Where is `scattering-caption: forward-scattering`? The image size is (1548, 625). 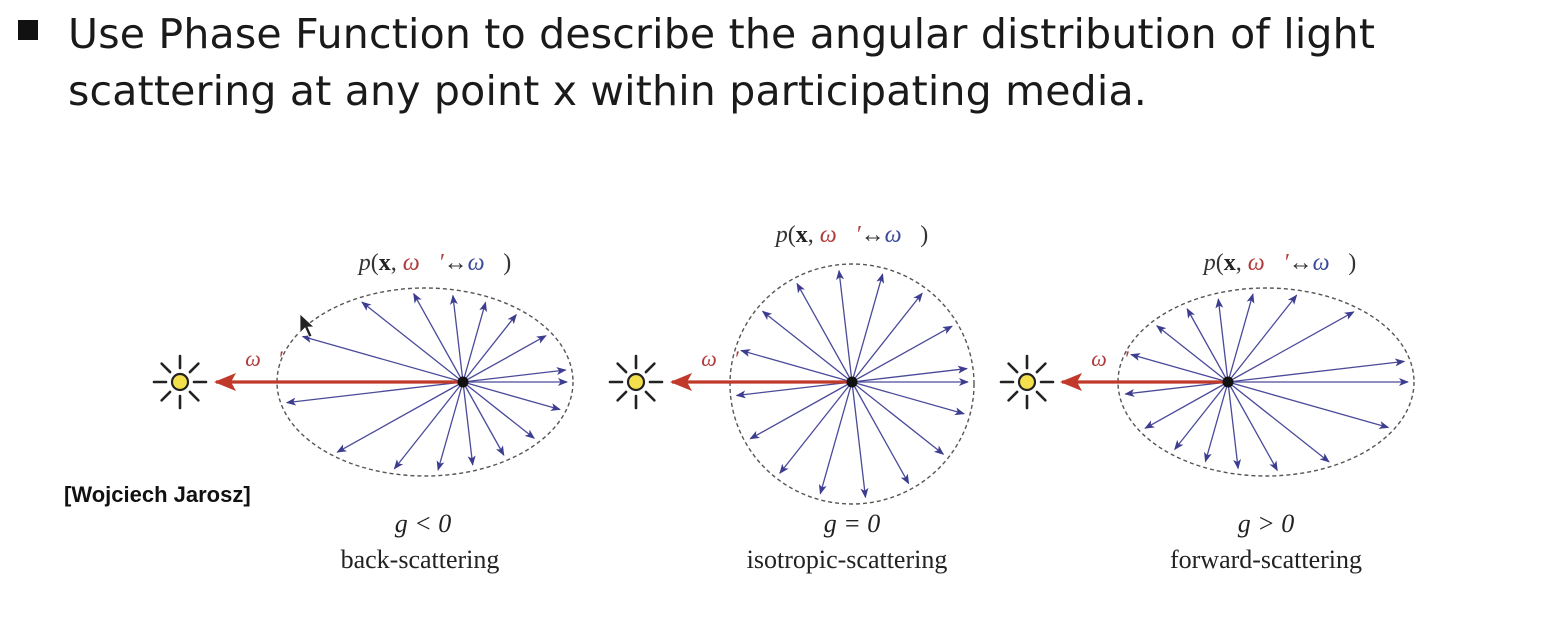 scattering-caption: forward-scattering is located at coordinates (1266, 559).